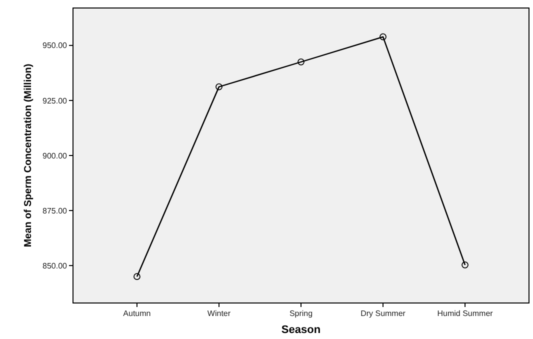 The image size is (533, 339). Describe the element at coordinates (301, 313) in the screenshot. I see `x-tick-label: Spring` at that location.